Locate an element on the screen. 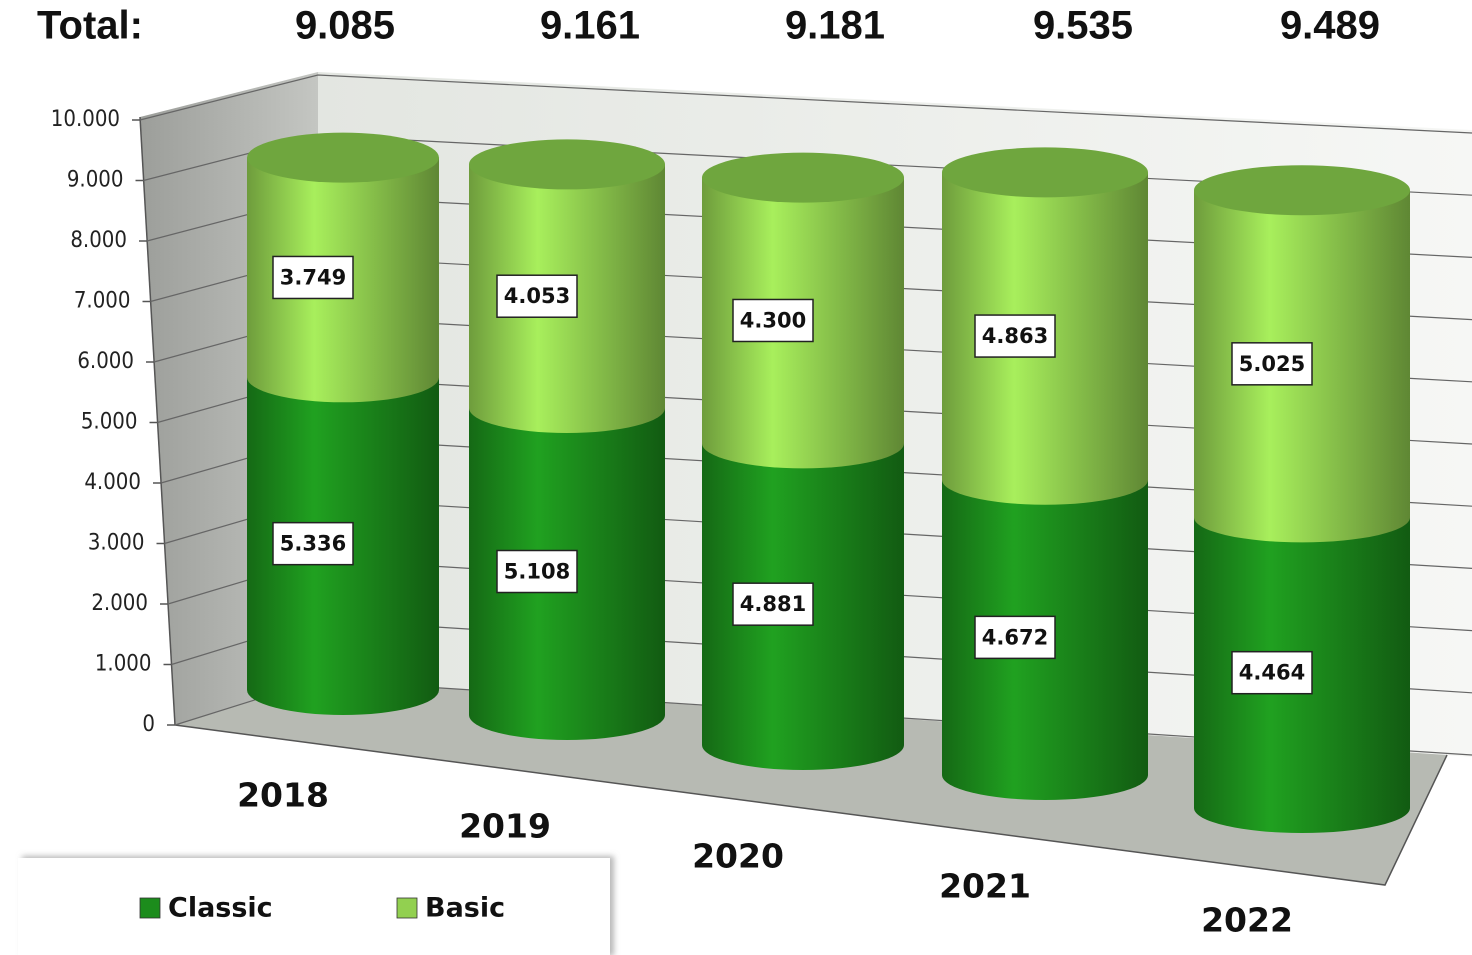  y-tick-label: 2.000 is located at coordinates (119, 603).